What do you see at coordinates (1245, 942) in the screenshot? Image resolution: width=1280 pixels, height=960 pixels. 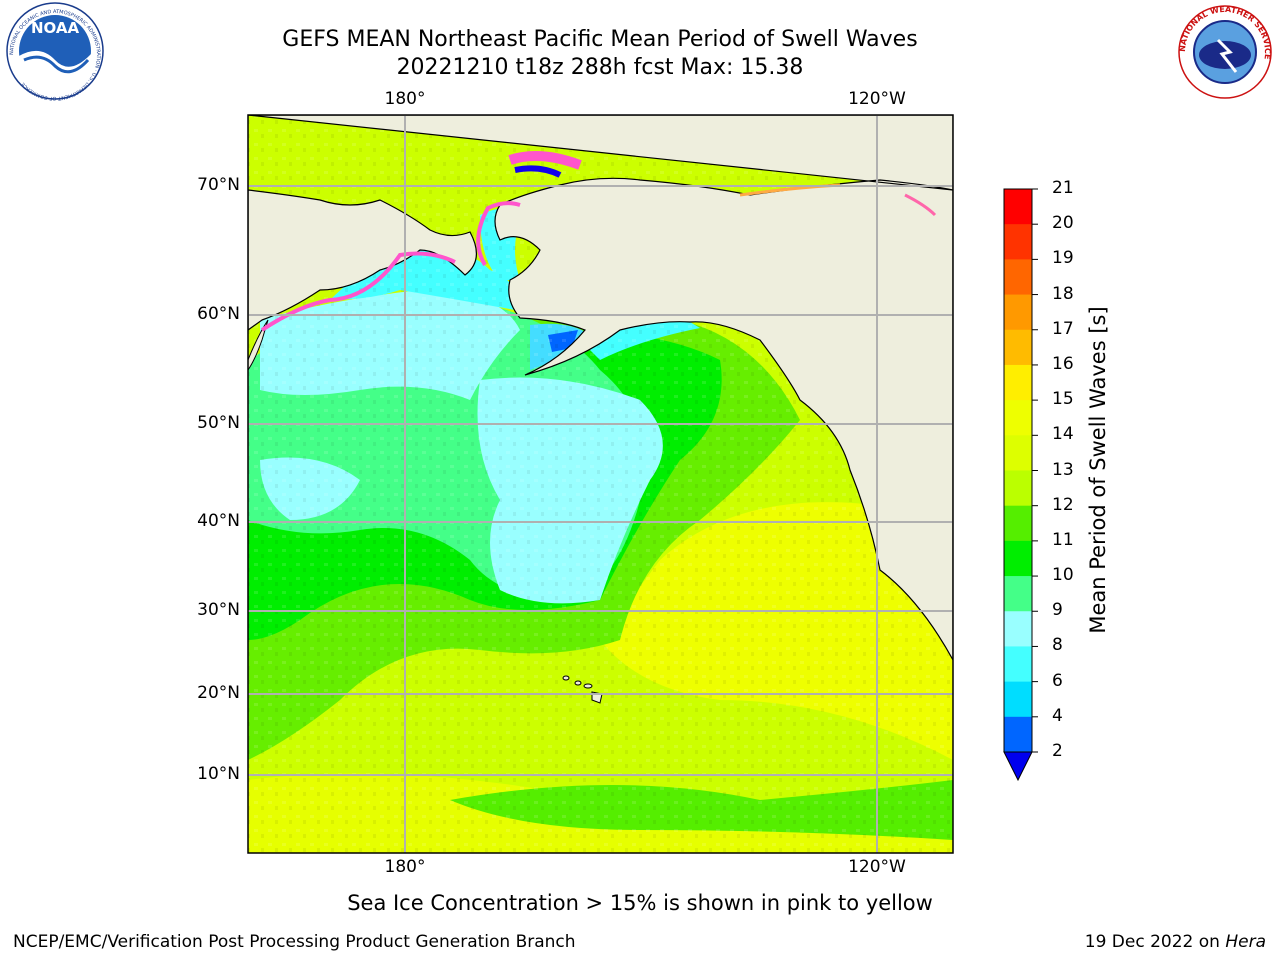 I see `footer-host: Hera` at bounding box center [1245, 942].